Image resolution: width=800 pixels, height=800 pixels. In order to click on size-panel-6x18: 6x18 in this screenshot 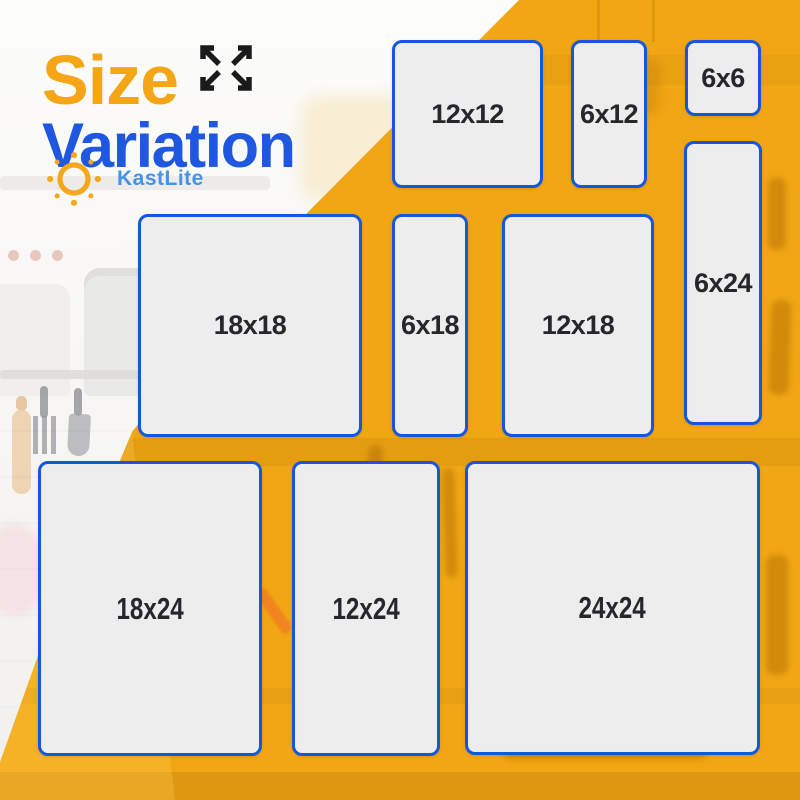, I will do `click(430, 325)`.